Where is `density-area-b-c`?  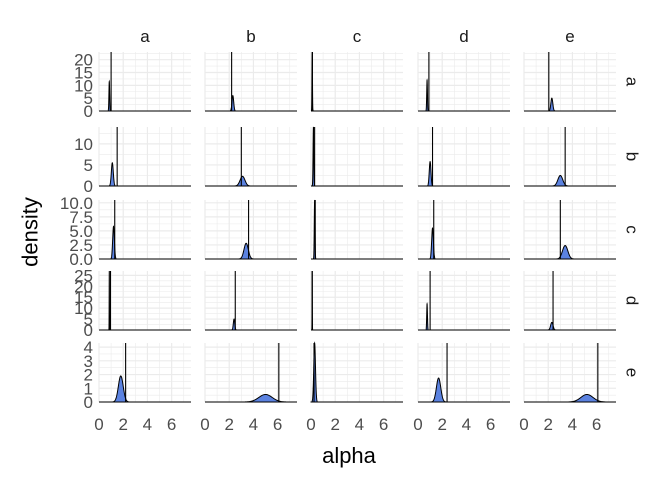 density-area-b-c is located at coordinates (357, 156).